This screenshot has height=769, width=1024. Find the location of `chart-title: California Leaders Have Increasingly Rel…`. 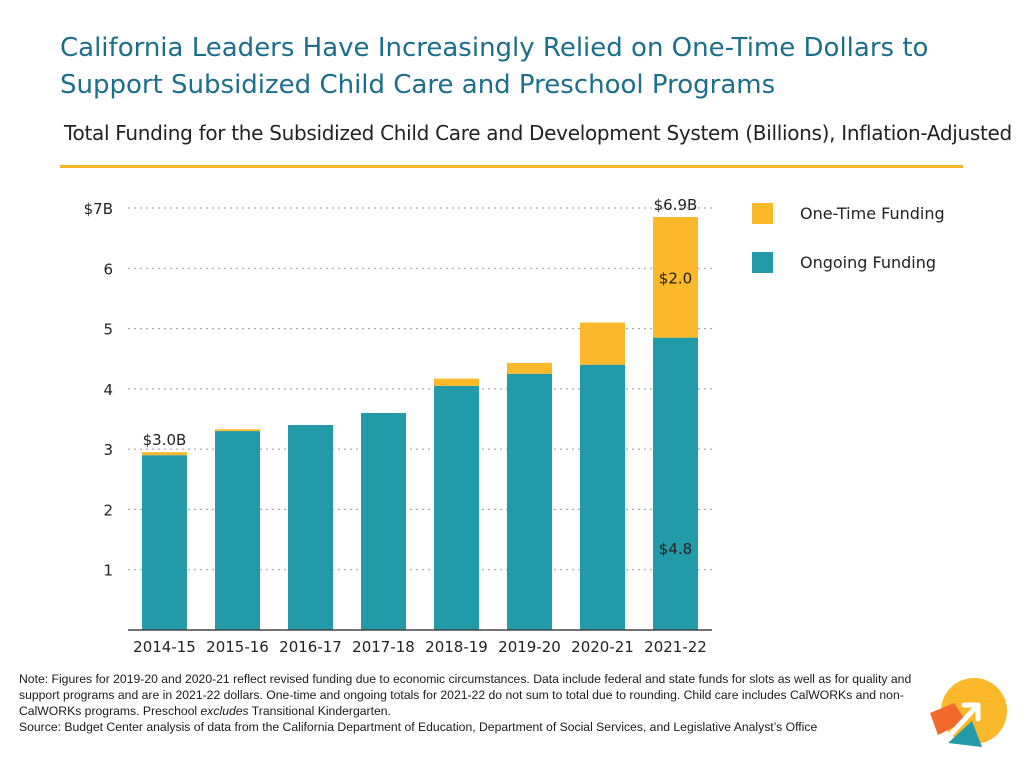

chart-title: California Leaders Have Increasingly Rel… is located at coordinates (494, 66).